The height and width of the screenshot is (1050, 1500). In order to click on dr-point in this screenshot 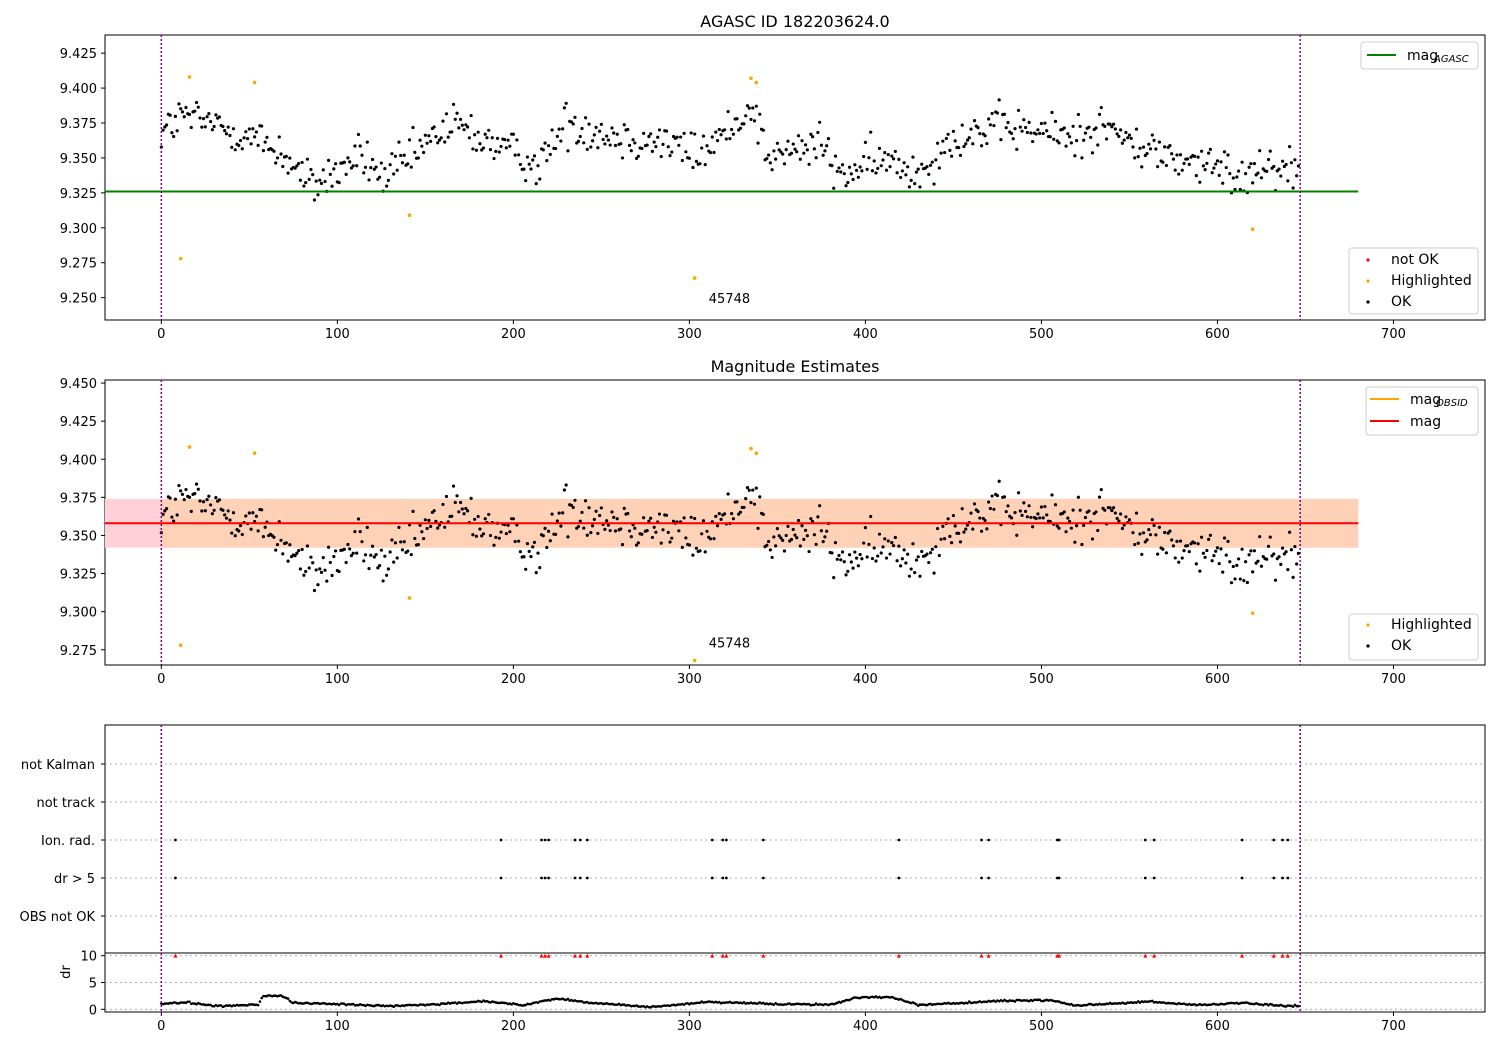, I will do `click(290, 1001)`.